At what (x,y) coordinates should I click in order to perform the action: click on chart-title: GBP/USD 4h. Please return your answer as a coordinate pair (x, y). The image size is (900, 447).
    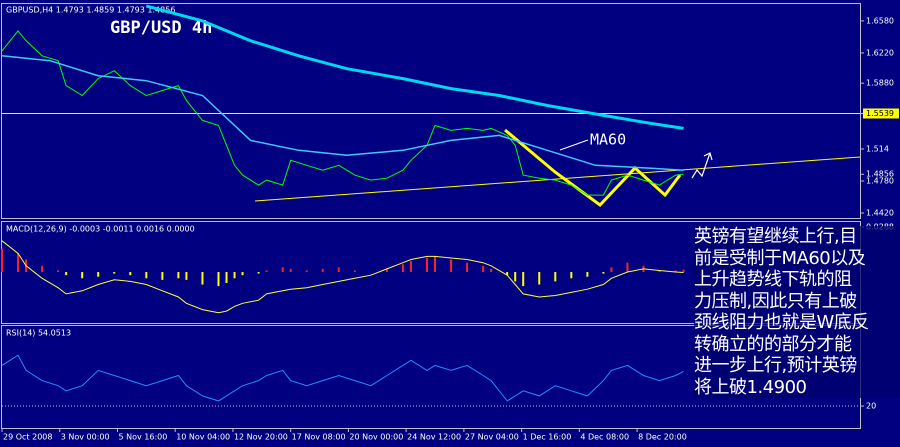
    Looking at the image, I should click on (161, 28).